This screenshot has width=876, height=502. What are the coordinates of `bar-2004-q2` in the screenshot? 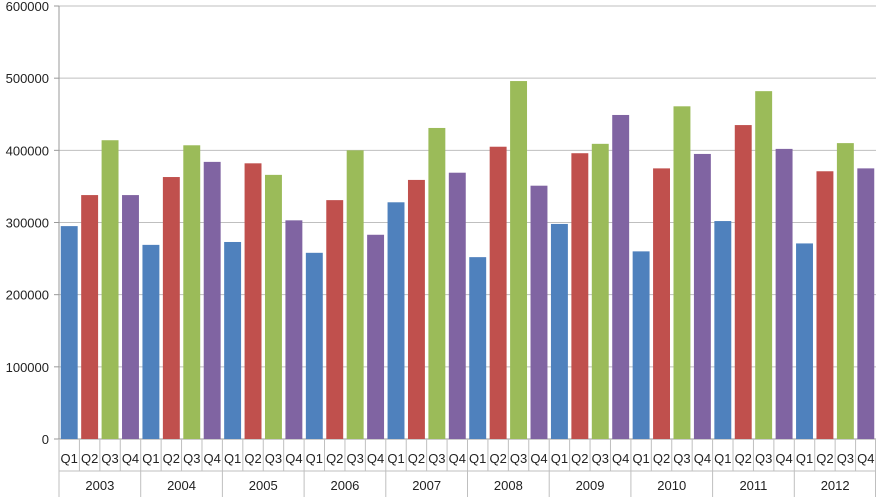 It's located at (171, 308).